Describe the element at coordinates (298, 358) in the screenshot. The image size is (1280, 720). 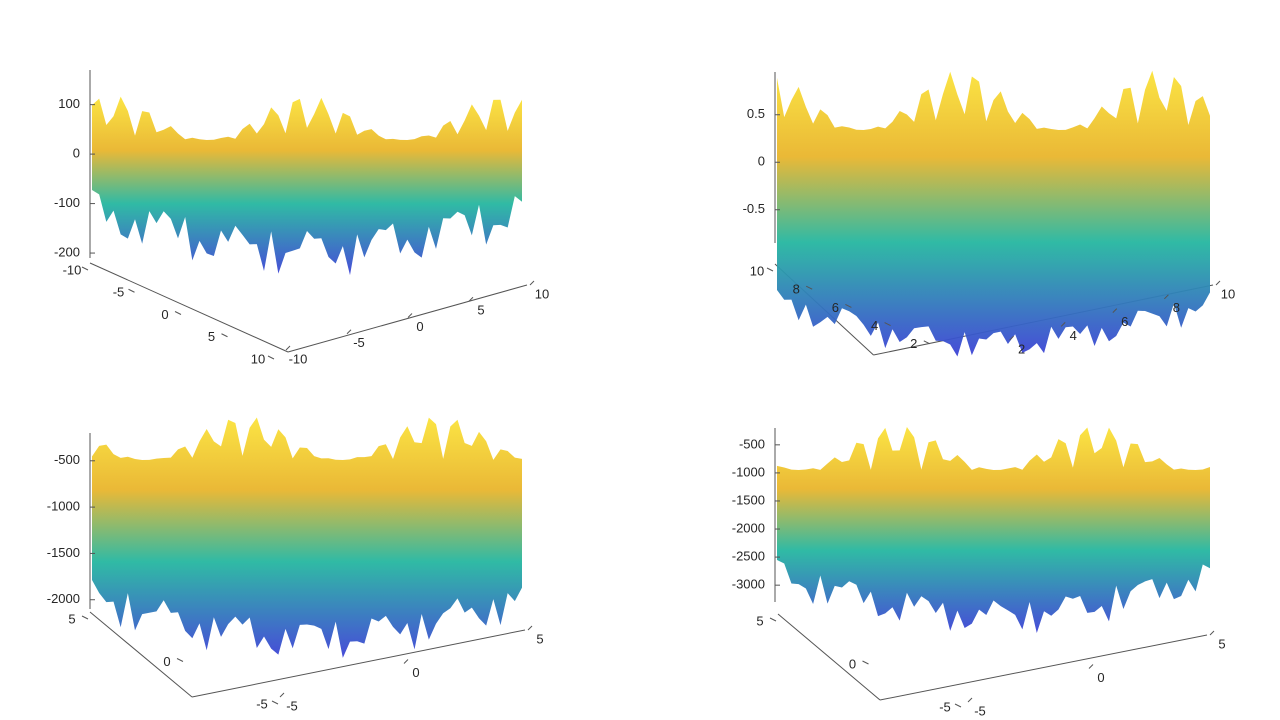
I see `x-tick-label: -10` at that location.